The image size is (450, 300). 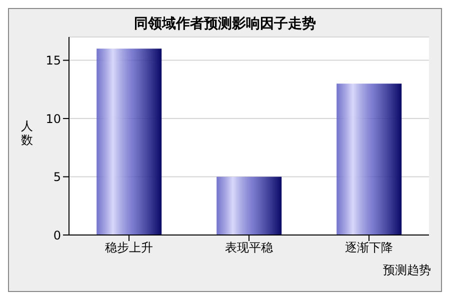 I want to click on y-tick-label: 0, so click(x=57, y=235).